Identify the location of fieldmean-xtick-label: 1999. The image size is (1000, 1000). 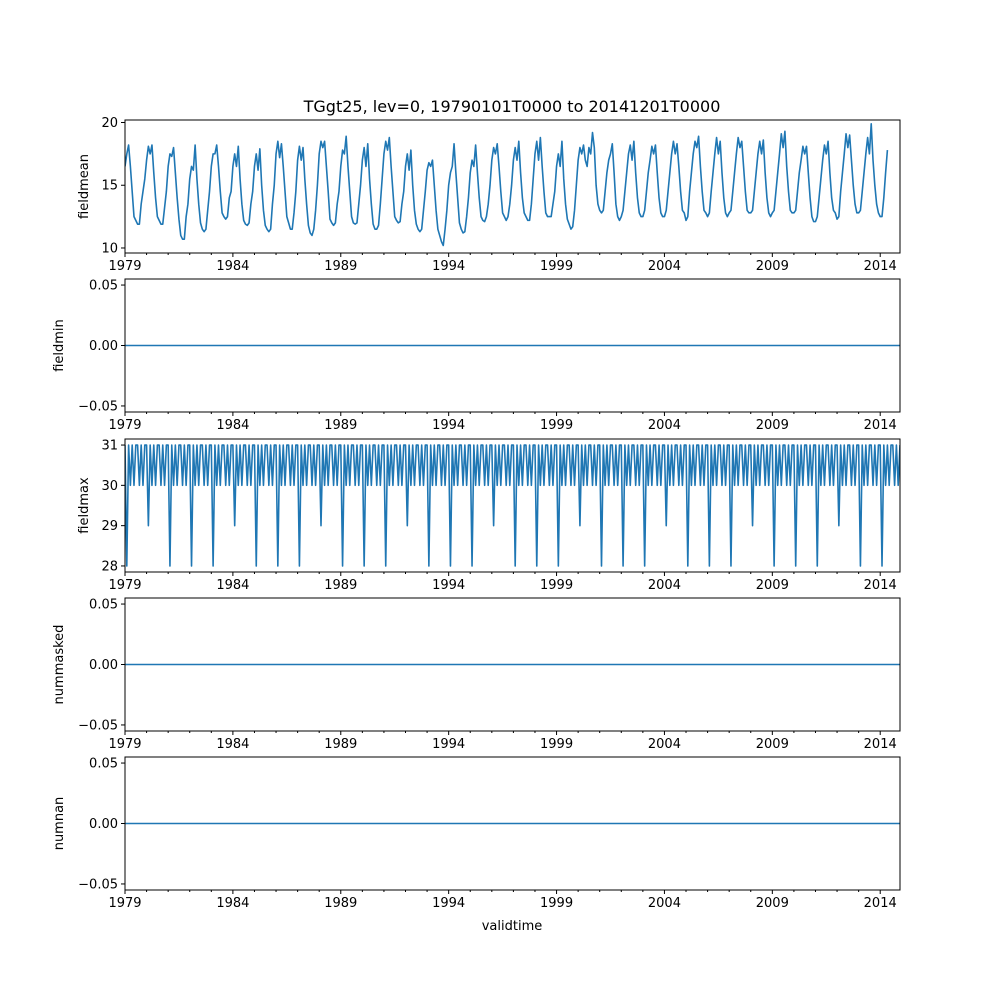
(556, 266).